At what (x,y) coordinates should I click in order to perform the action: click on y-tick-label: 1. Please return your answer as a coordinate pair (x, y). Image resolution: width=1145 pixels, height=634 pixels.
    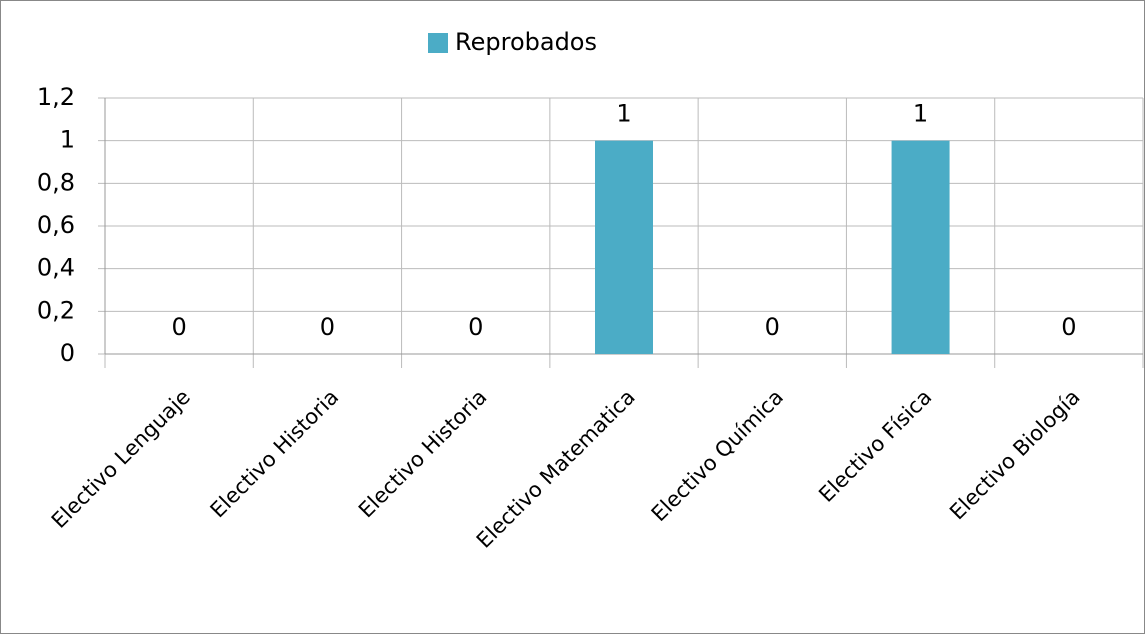
    Looking at the image, I should click on (67, 140).